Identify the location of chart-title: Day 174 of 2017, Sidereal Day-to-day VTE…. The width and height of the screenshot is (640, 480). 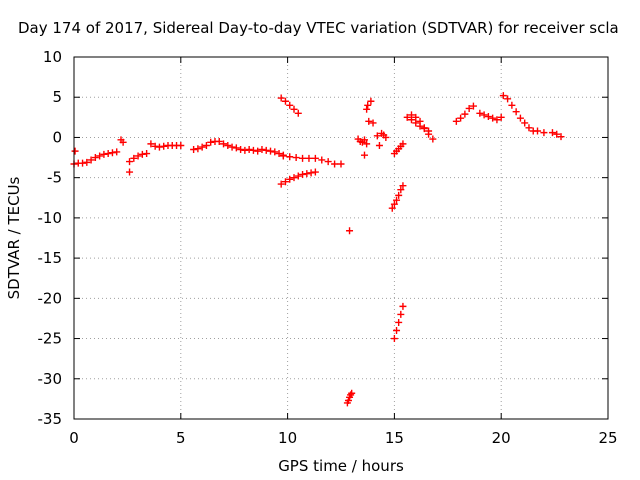
(318, 28).